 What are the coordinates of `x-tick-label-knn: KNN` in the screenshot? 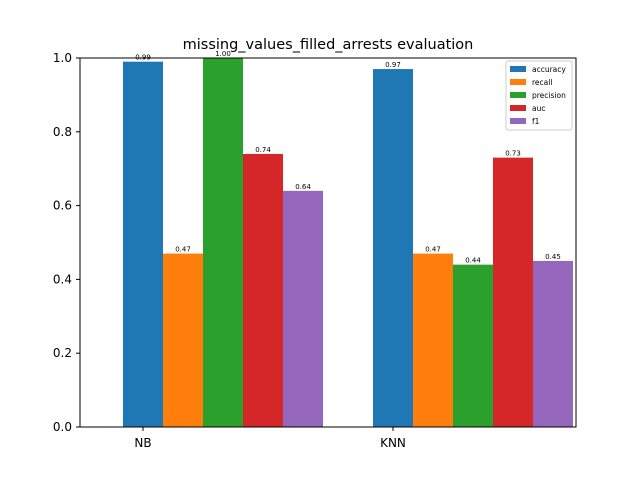 It's located at (393, 443).